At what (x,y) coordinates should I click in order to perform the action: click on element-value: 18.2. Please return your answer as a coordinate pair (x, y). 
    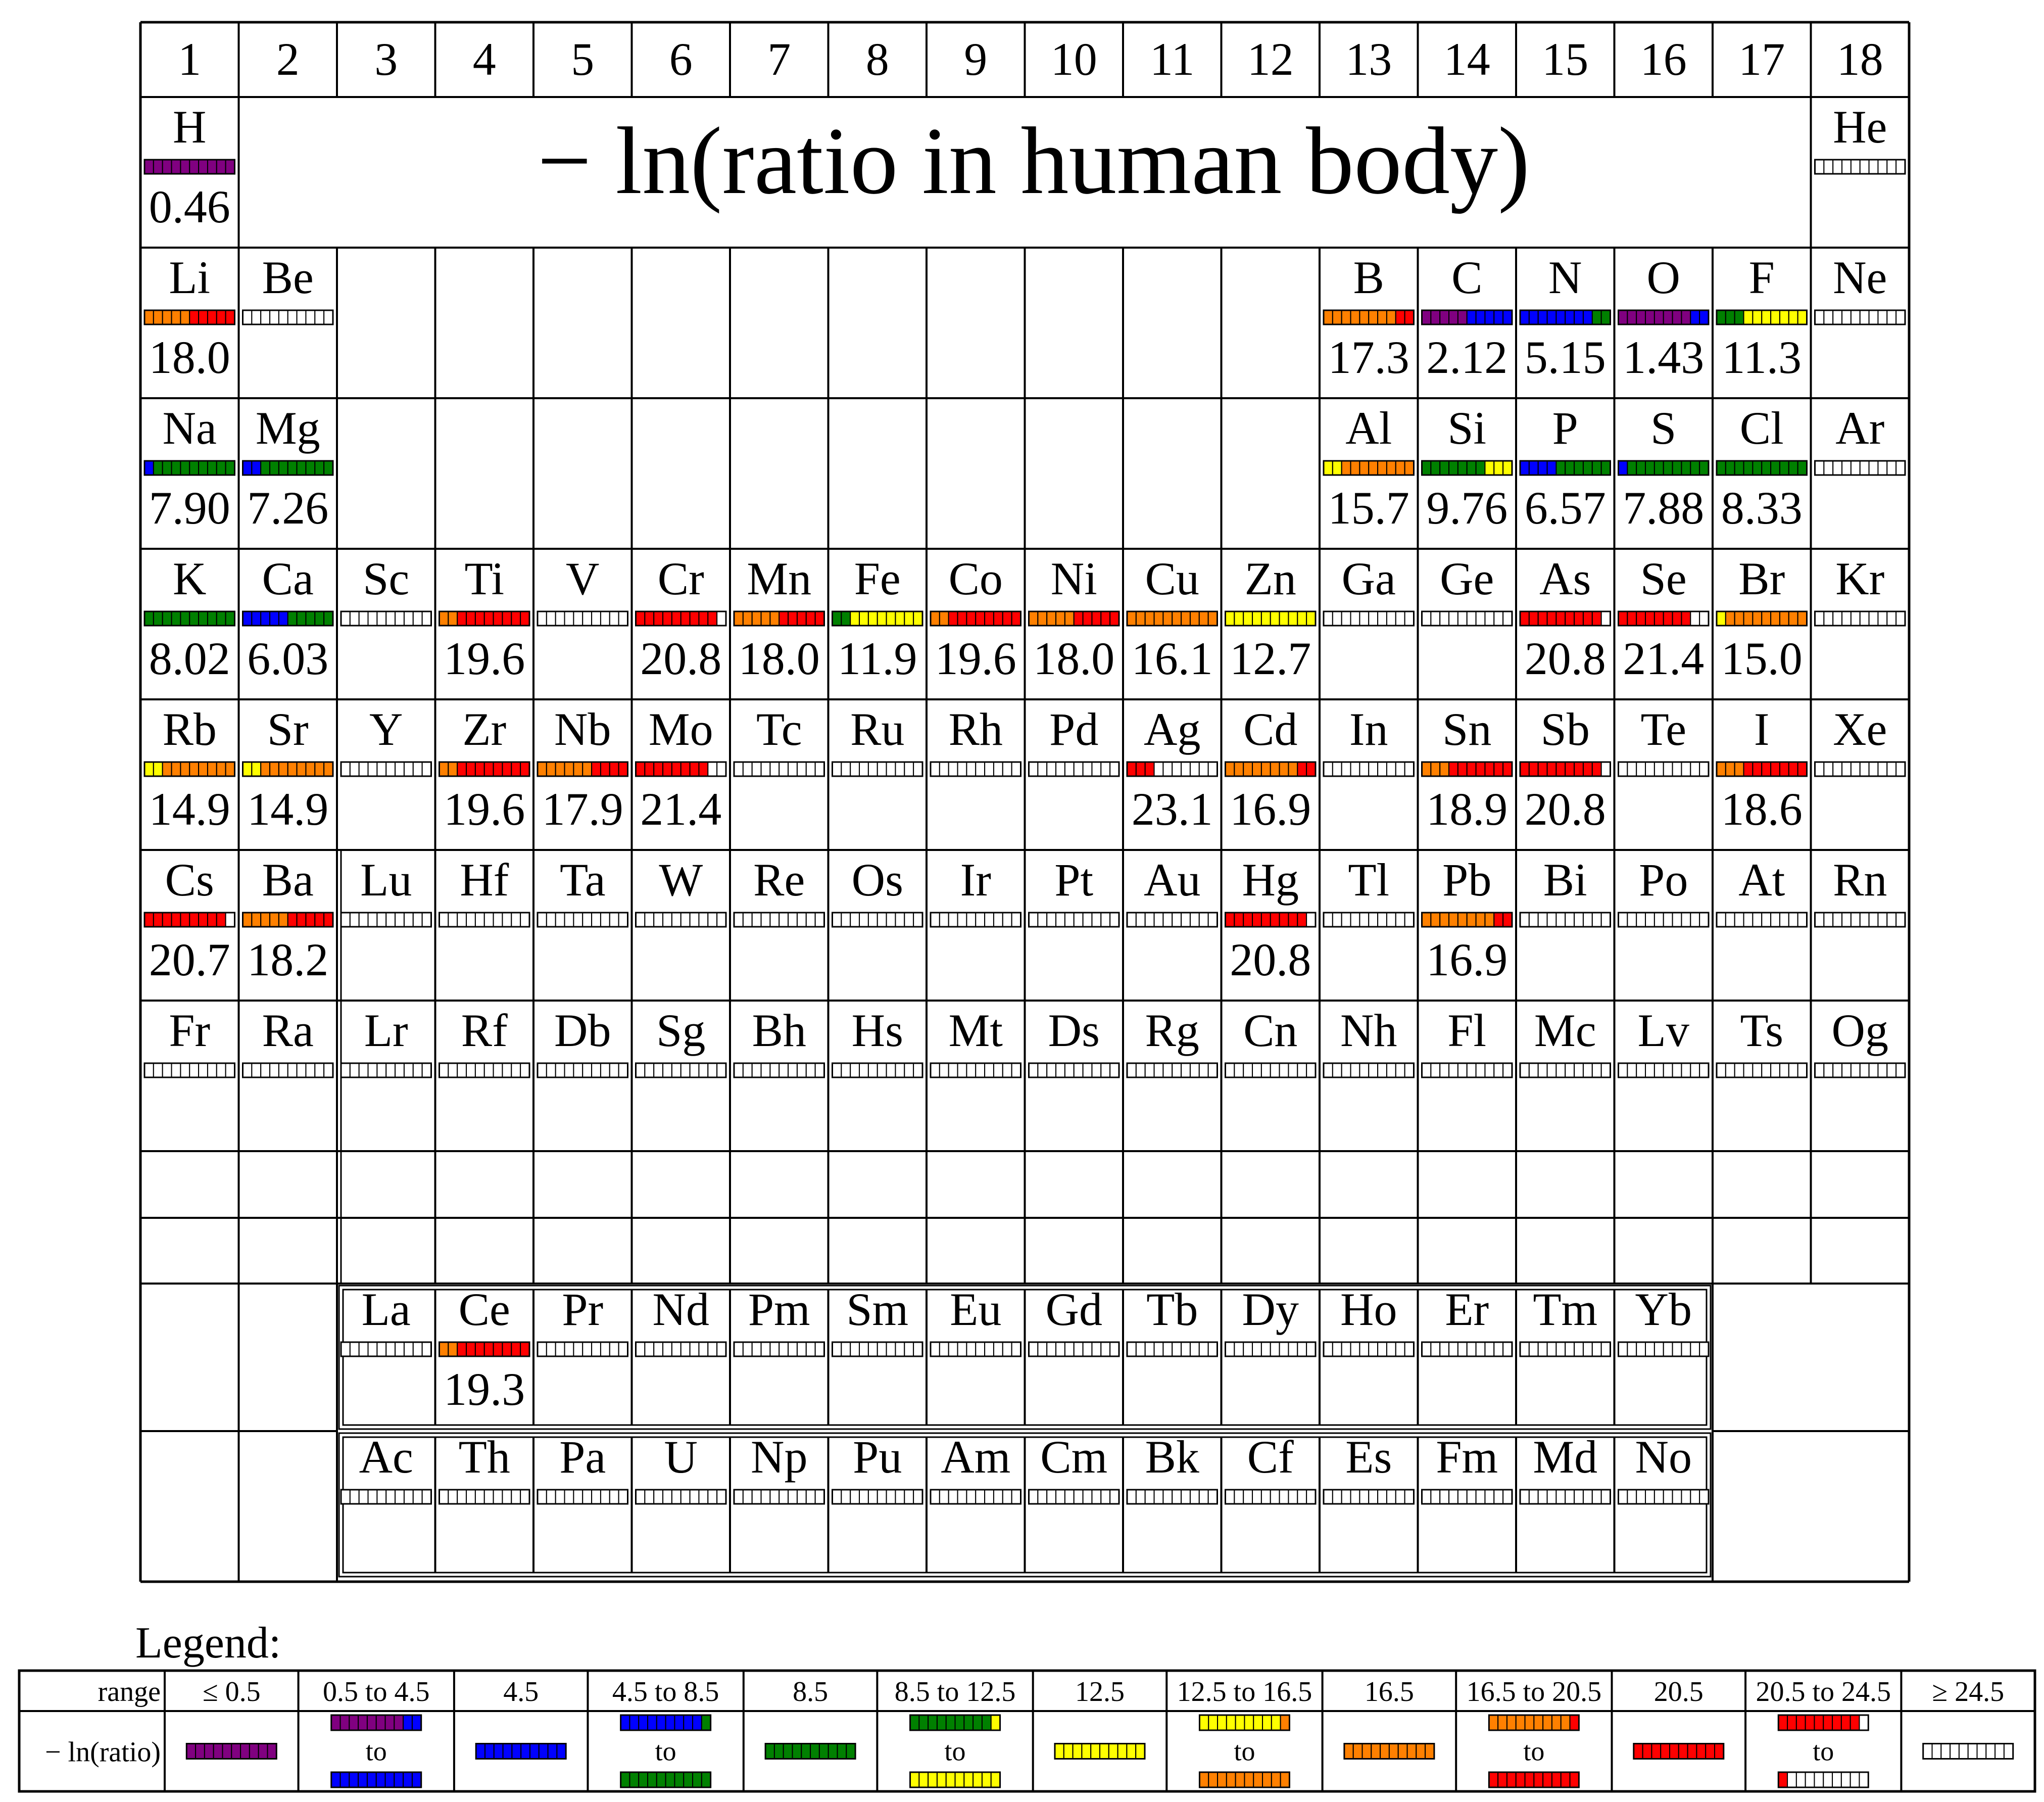
    Looking at the image, I should click on (287, 959).